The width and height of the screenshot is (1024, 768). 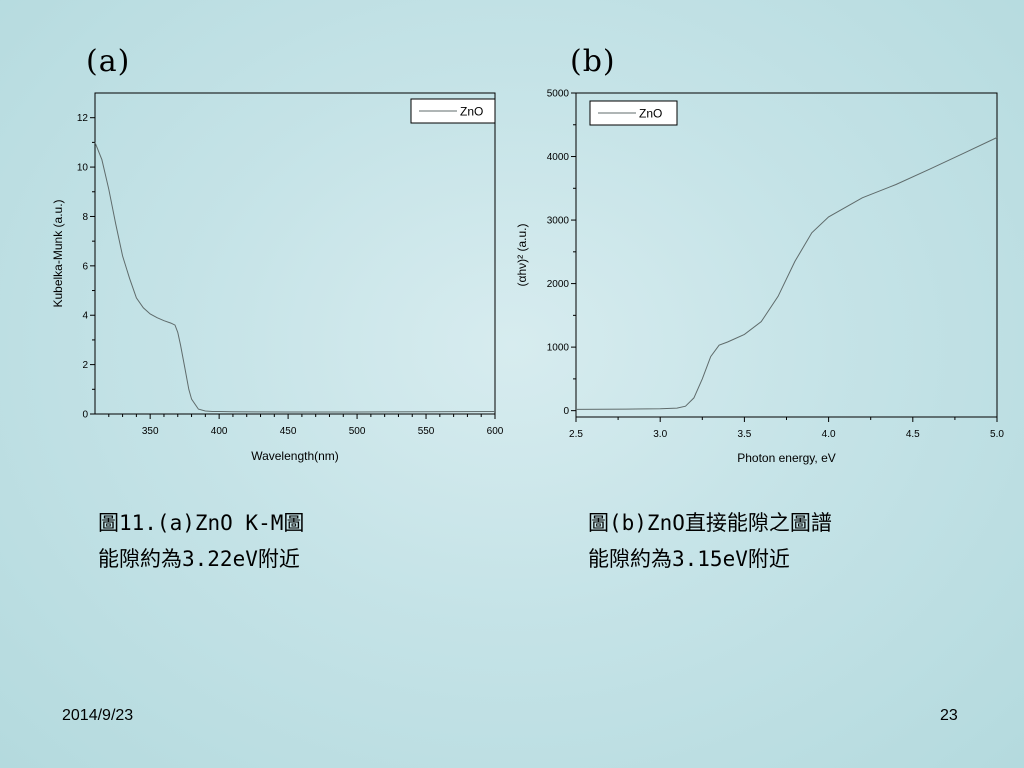 I want to click on x-tick-label: 4.0, so click(x=829, y=434).